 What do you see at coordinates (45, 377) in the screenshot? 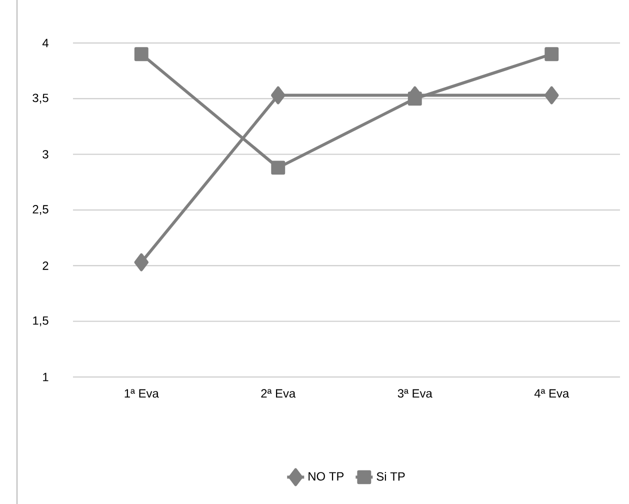
I see `y-tick-label: 1` at bounding box center [45, 377].